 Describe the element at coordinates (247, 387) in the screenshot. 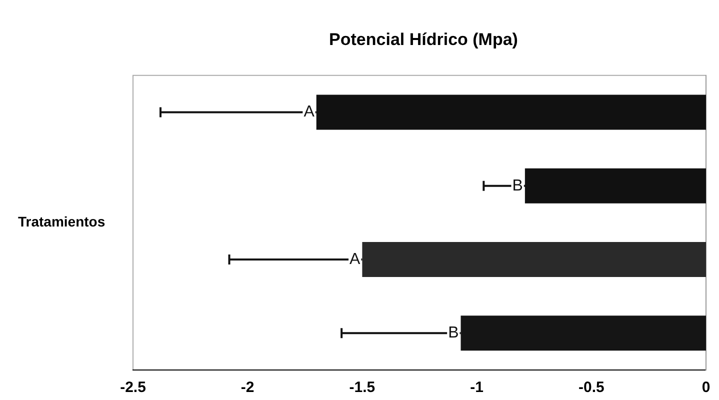

I see `x-tick-label: -2` at that location.